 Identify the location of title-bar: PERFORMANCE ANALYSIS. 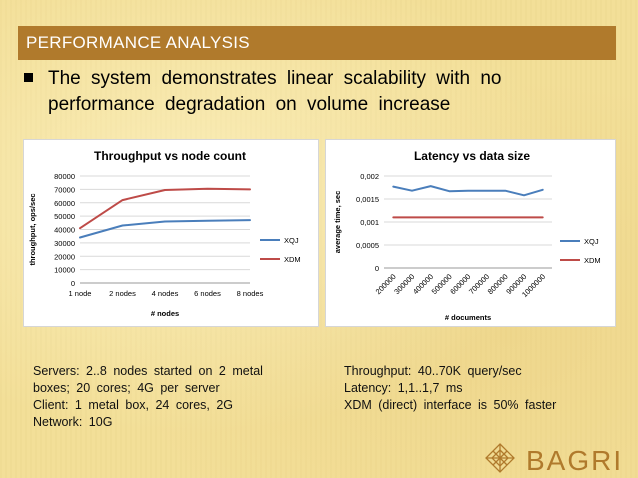
(317, 43).